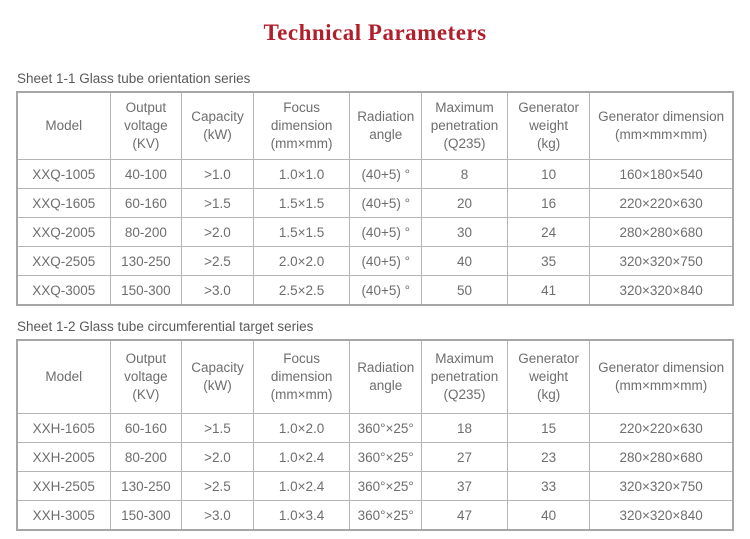 This screenshot has height=539, width=750. Describe the element at coordinates (217, 290) in the screenshot. I see `cell-capacity: >3.0` at that location.